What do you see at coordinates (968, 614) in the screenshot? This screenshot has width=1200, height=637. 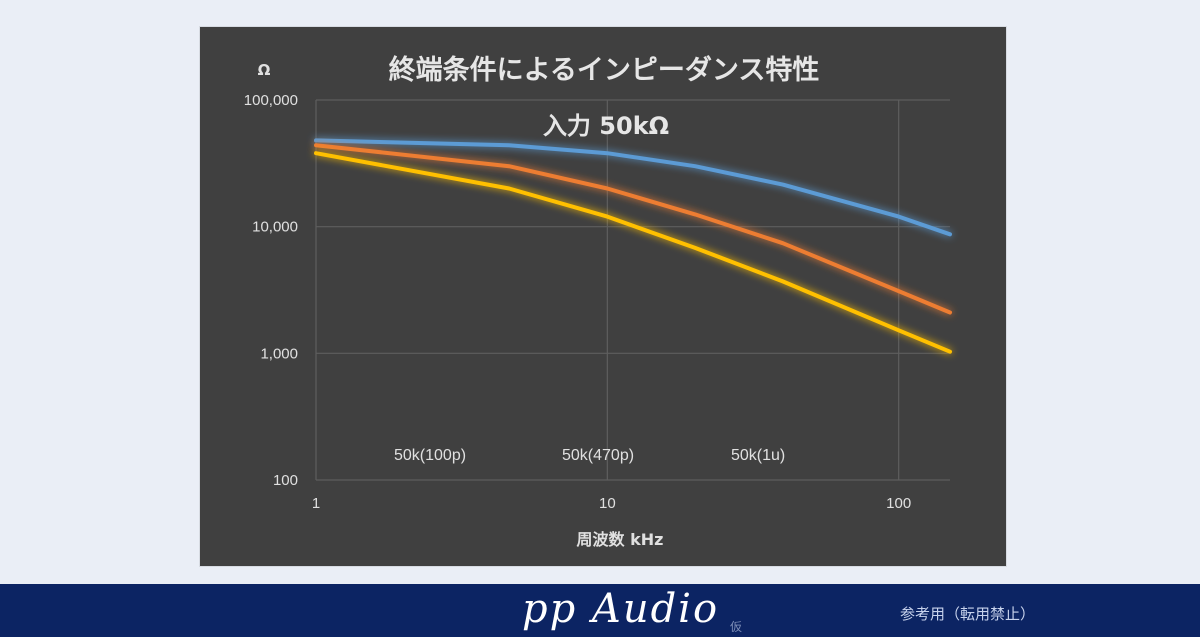 I see `usage-notice: 参考用（転用禁止）` at bounding box center [968, 614].